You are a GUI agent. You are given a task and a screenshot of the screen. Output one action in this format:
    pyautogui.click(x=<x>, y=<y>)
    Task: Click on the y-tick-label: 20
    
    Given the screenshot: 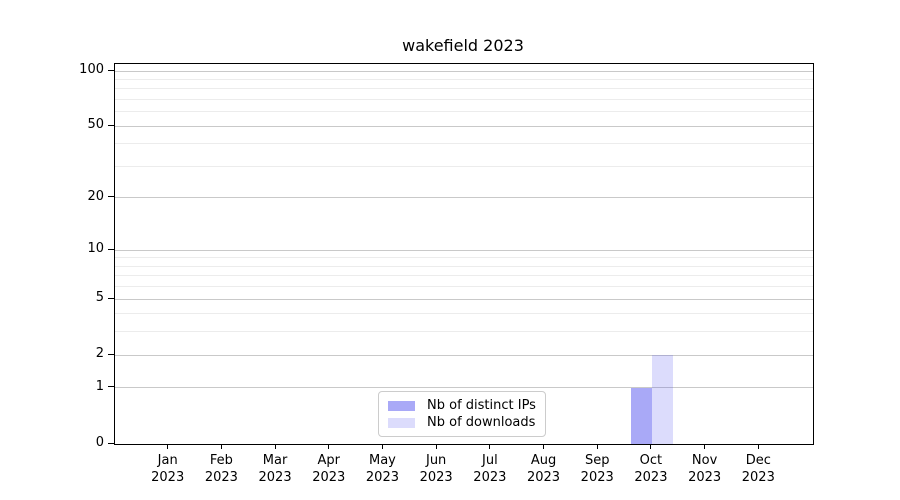 What is the action you would take?
    pyautogui.click(x=95, y=196)
    